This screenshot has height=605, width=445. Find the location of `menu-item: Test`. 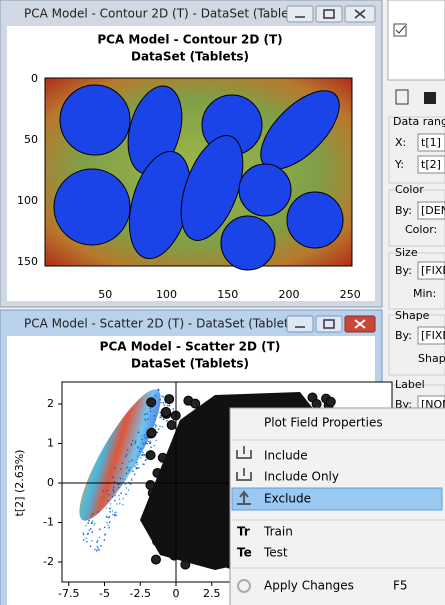

menu-item: Test is located at coordinates (275, 553).